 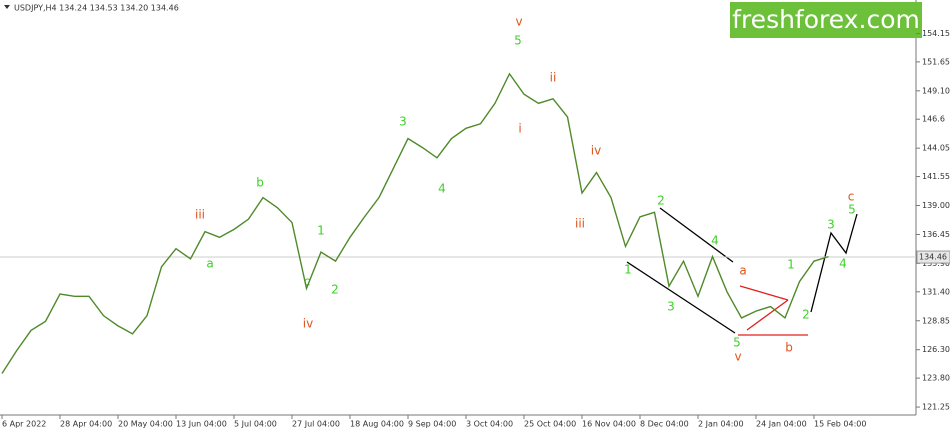 What do you see at coordinates (933, 119) in the screenshot?
I see `y-tick-label: 146.6` at bounding box center [933, 119].